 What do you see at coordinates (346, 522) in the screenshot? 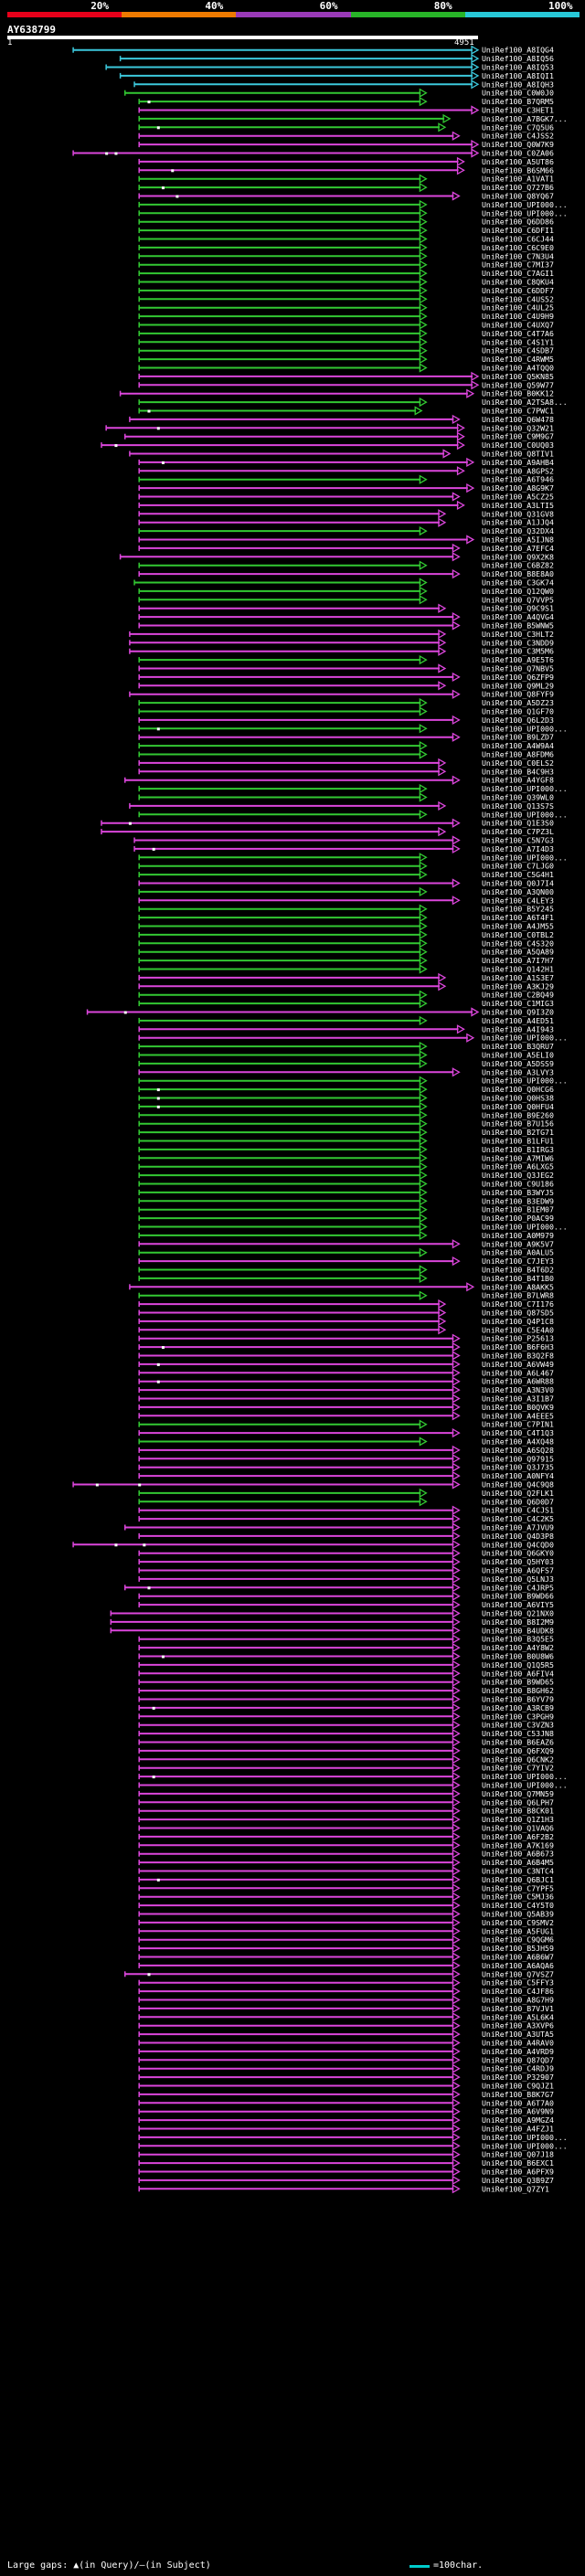
I see `hit-row: UniRef100_A1JJQ4` at bounding box center [346, 522].